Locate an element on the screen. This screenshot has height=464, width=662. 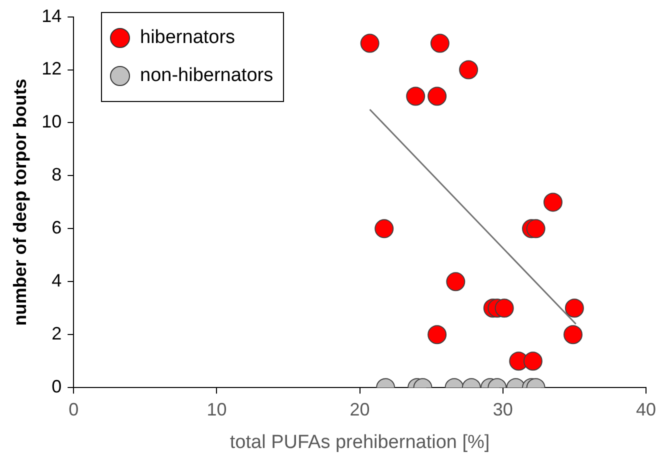
legend-label: non-hibernators is located at coordinates (207, 76).